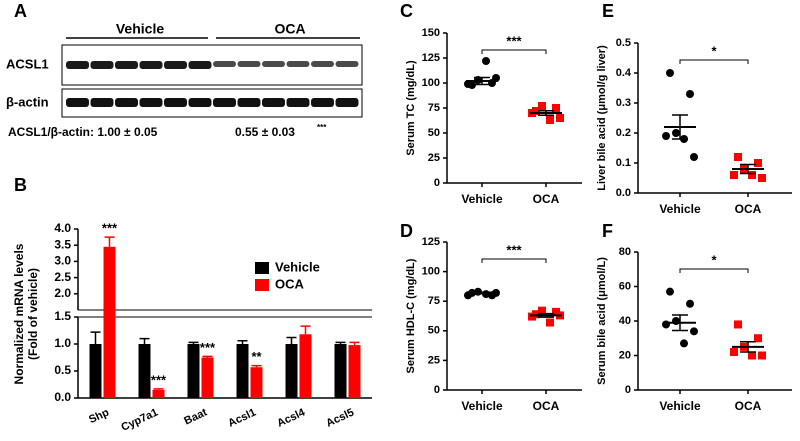 The width and height of the screenshot is (800, 441). Describe the element at coordinates (623, 163) in the screenshot. I see `y-tick-label: 0.1` at that location.